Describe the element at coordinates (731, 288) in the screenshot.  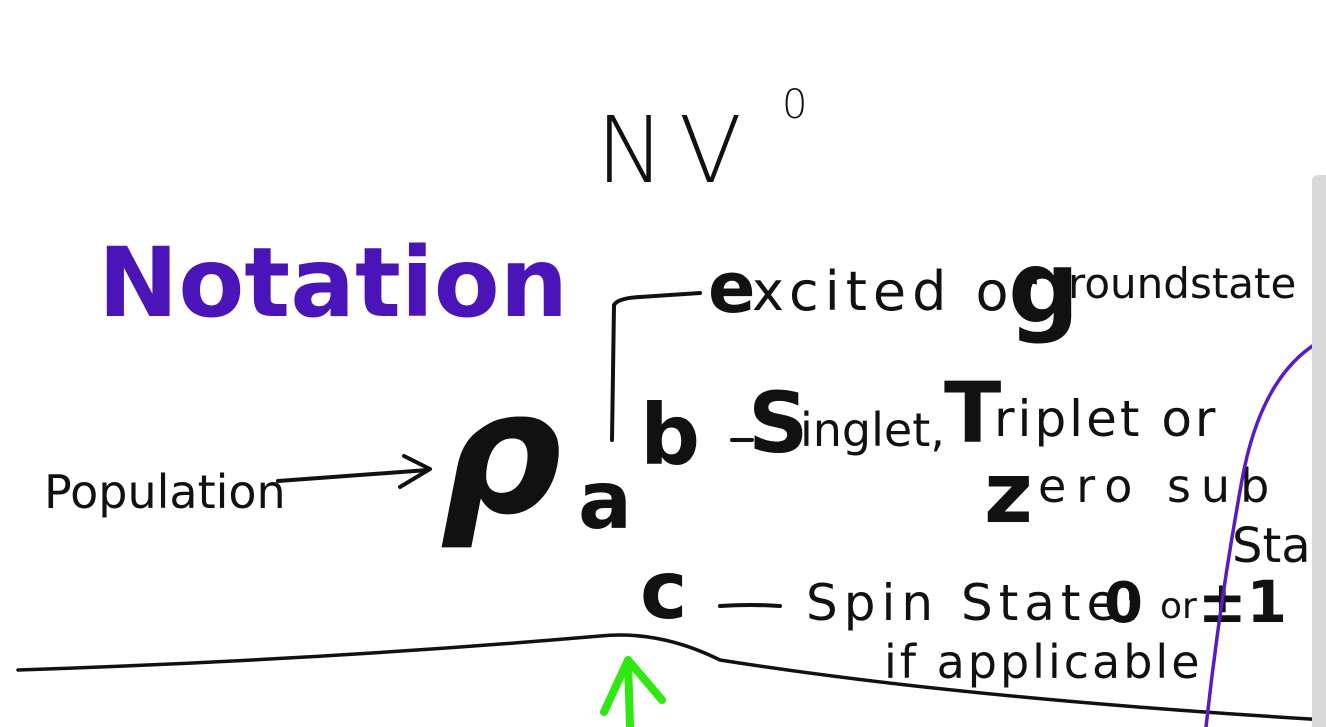
I see `letter-e: e` at that location.